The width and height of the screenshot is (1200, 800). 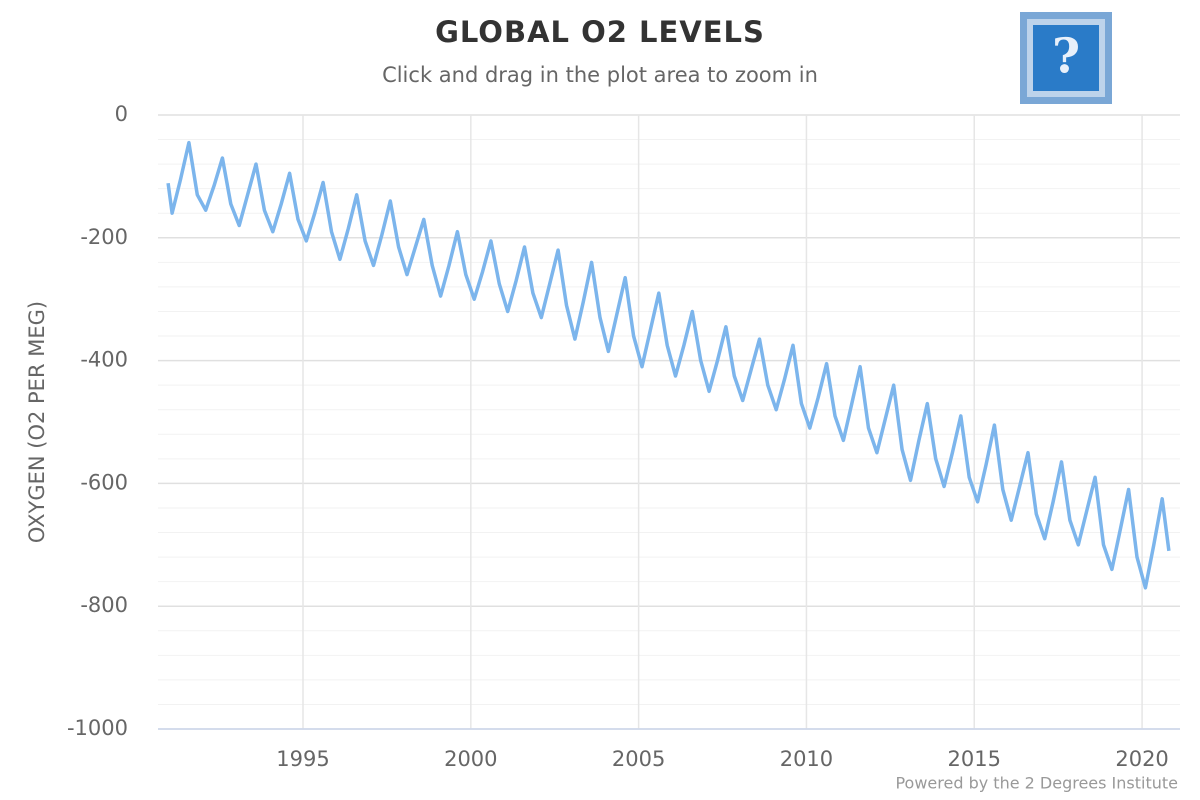 I want to click on x-tick-label: 2015, so click(x=974, y=759).